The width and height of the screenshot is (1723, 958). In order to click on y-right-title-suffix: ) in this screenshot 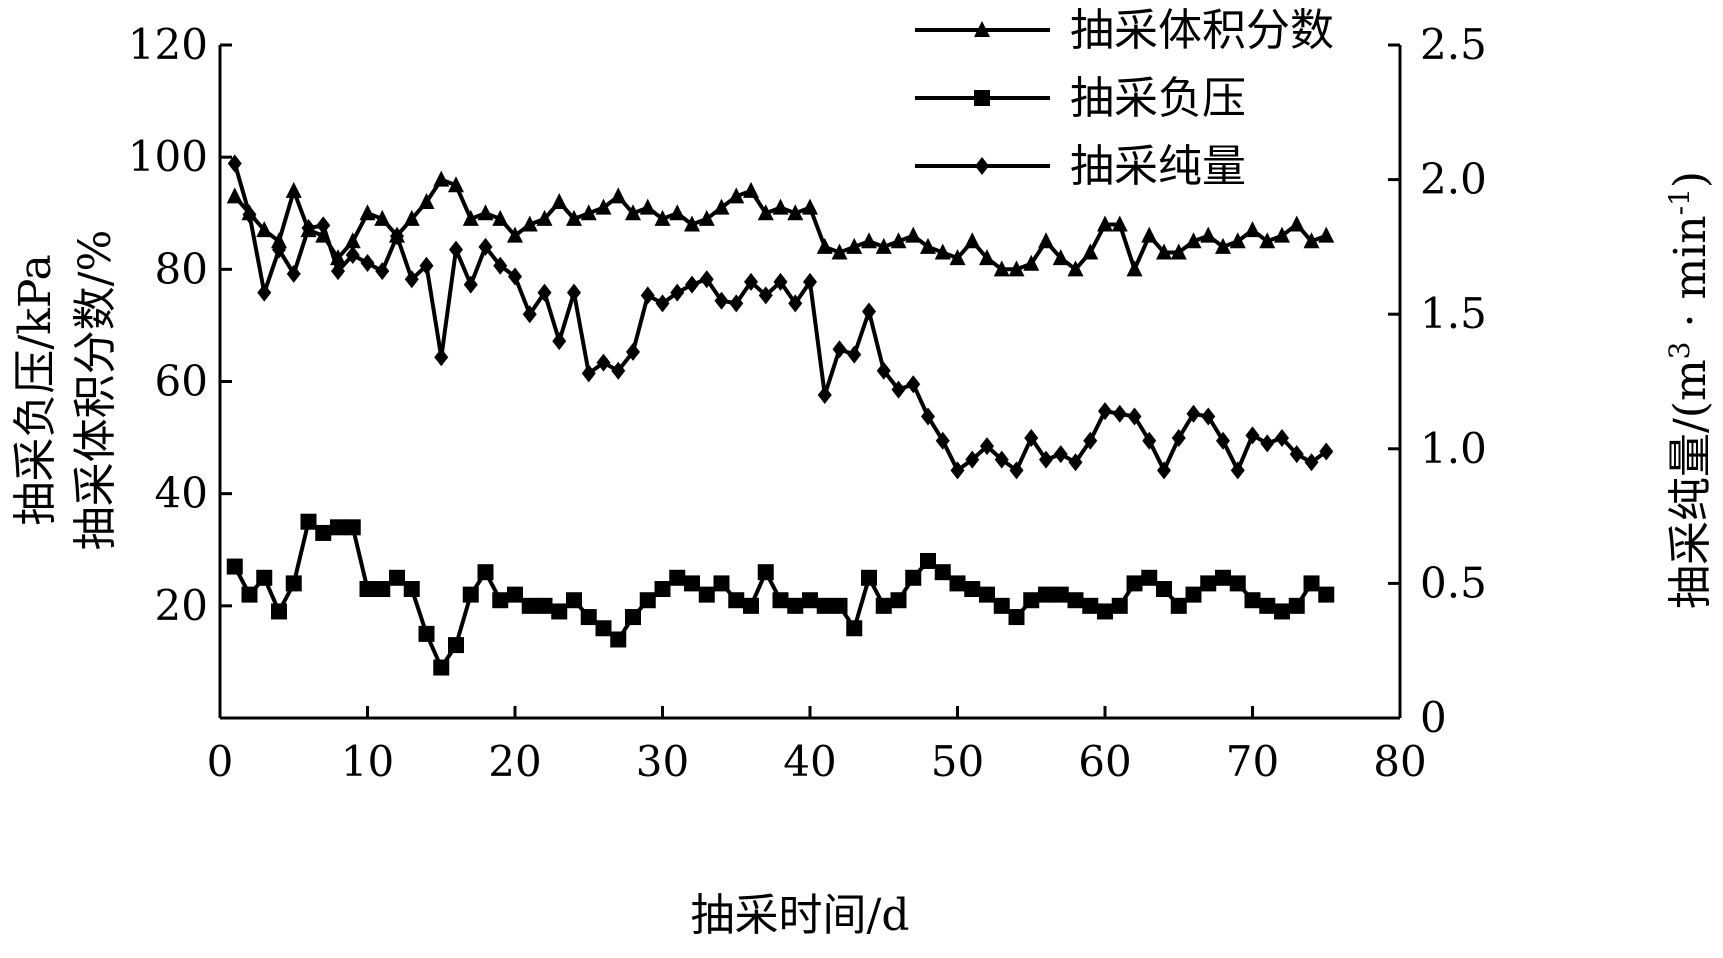, I will do `click(1690, 179)`.